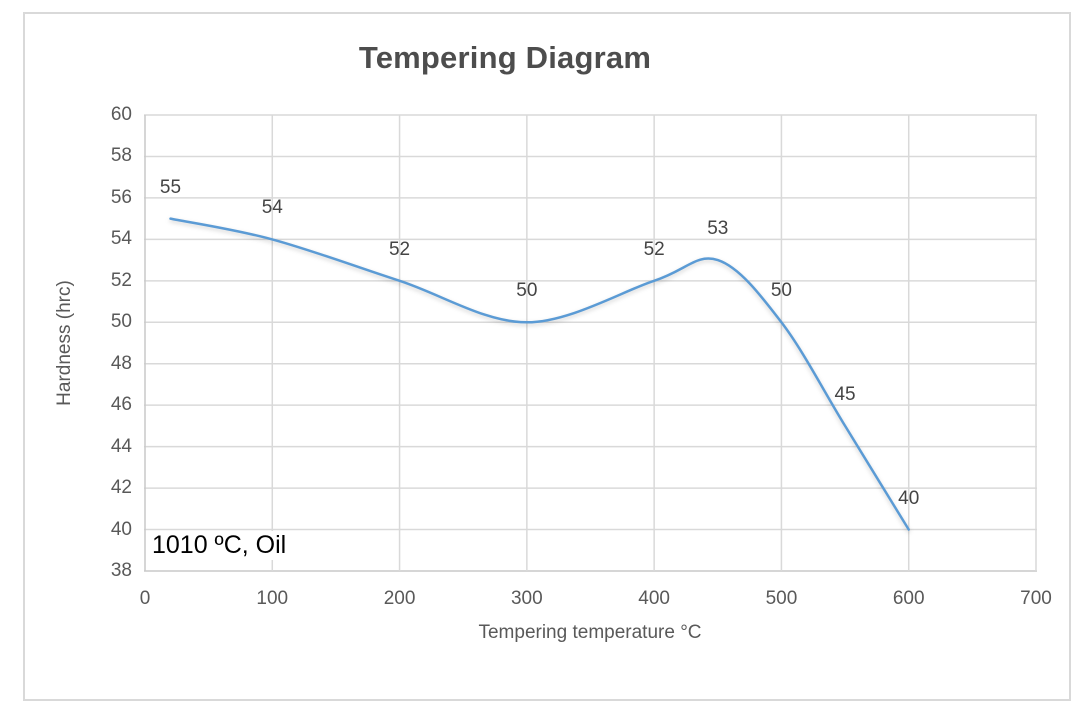 This screenshot has width=1085, height=727. I want to click on y-tick-label: 54, so click(121, 239).